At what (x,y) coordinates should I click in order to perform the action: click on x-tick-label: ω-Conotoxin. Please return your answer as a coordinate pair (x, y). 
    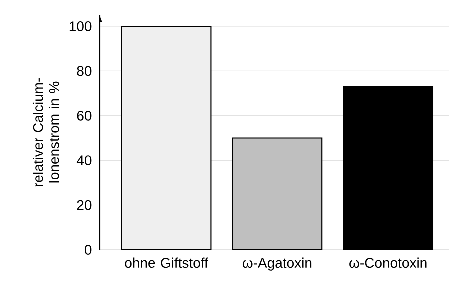
    Looking at the image, I should click on (388, 263).